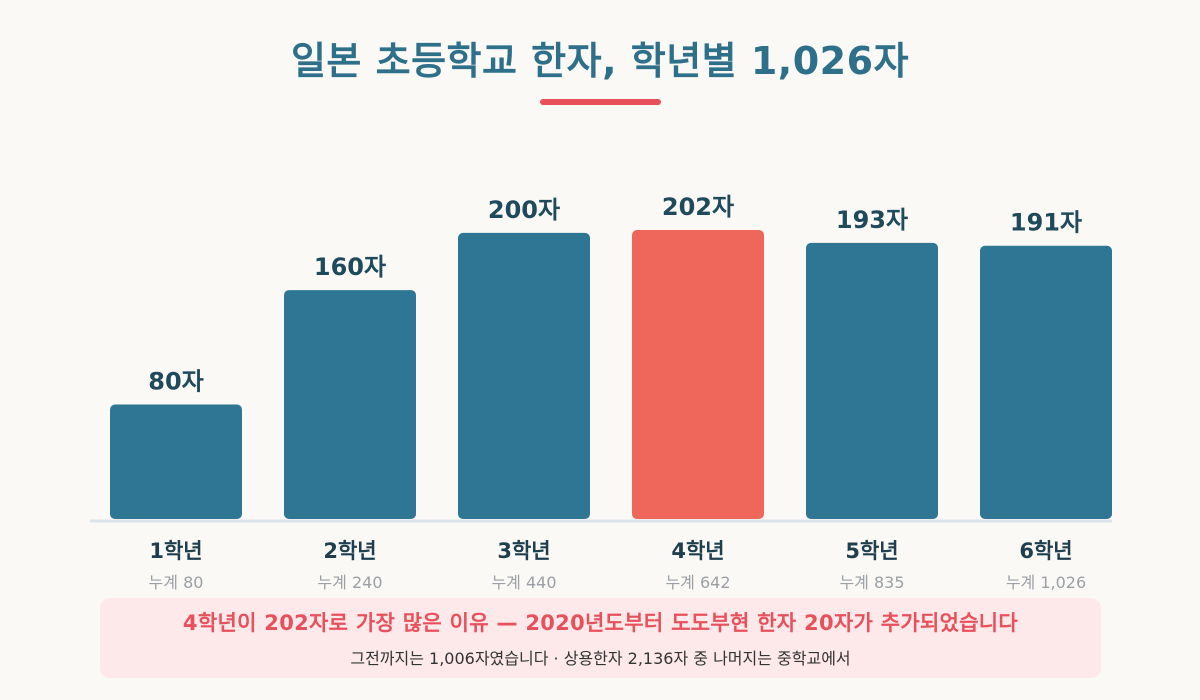  I want to click on chart-title: 일본 초등학교 한자, 학년별 1,026자, so click(600, 61).